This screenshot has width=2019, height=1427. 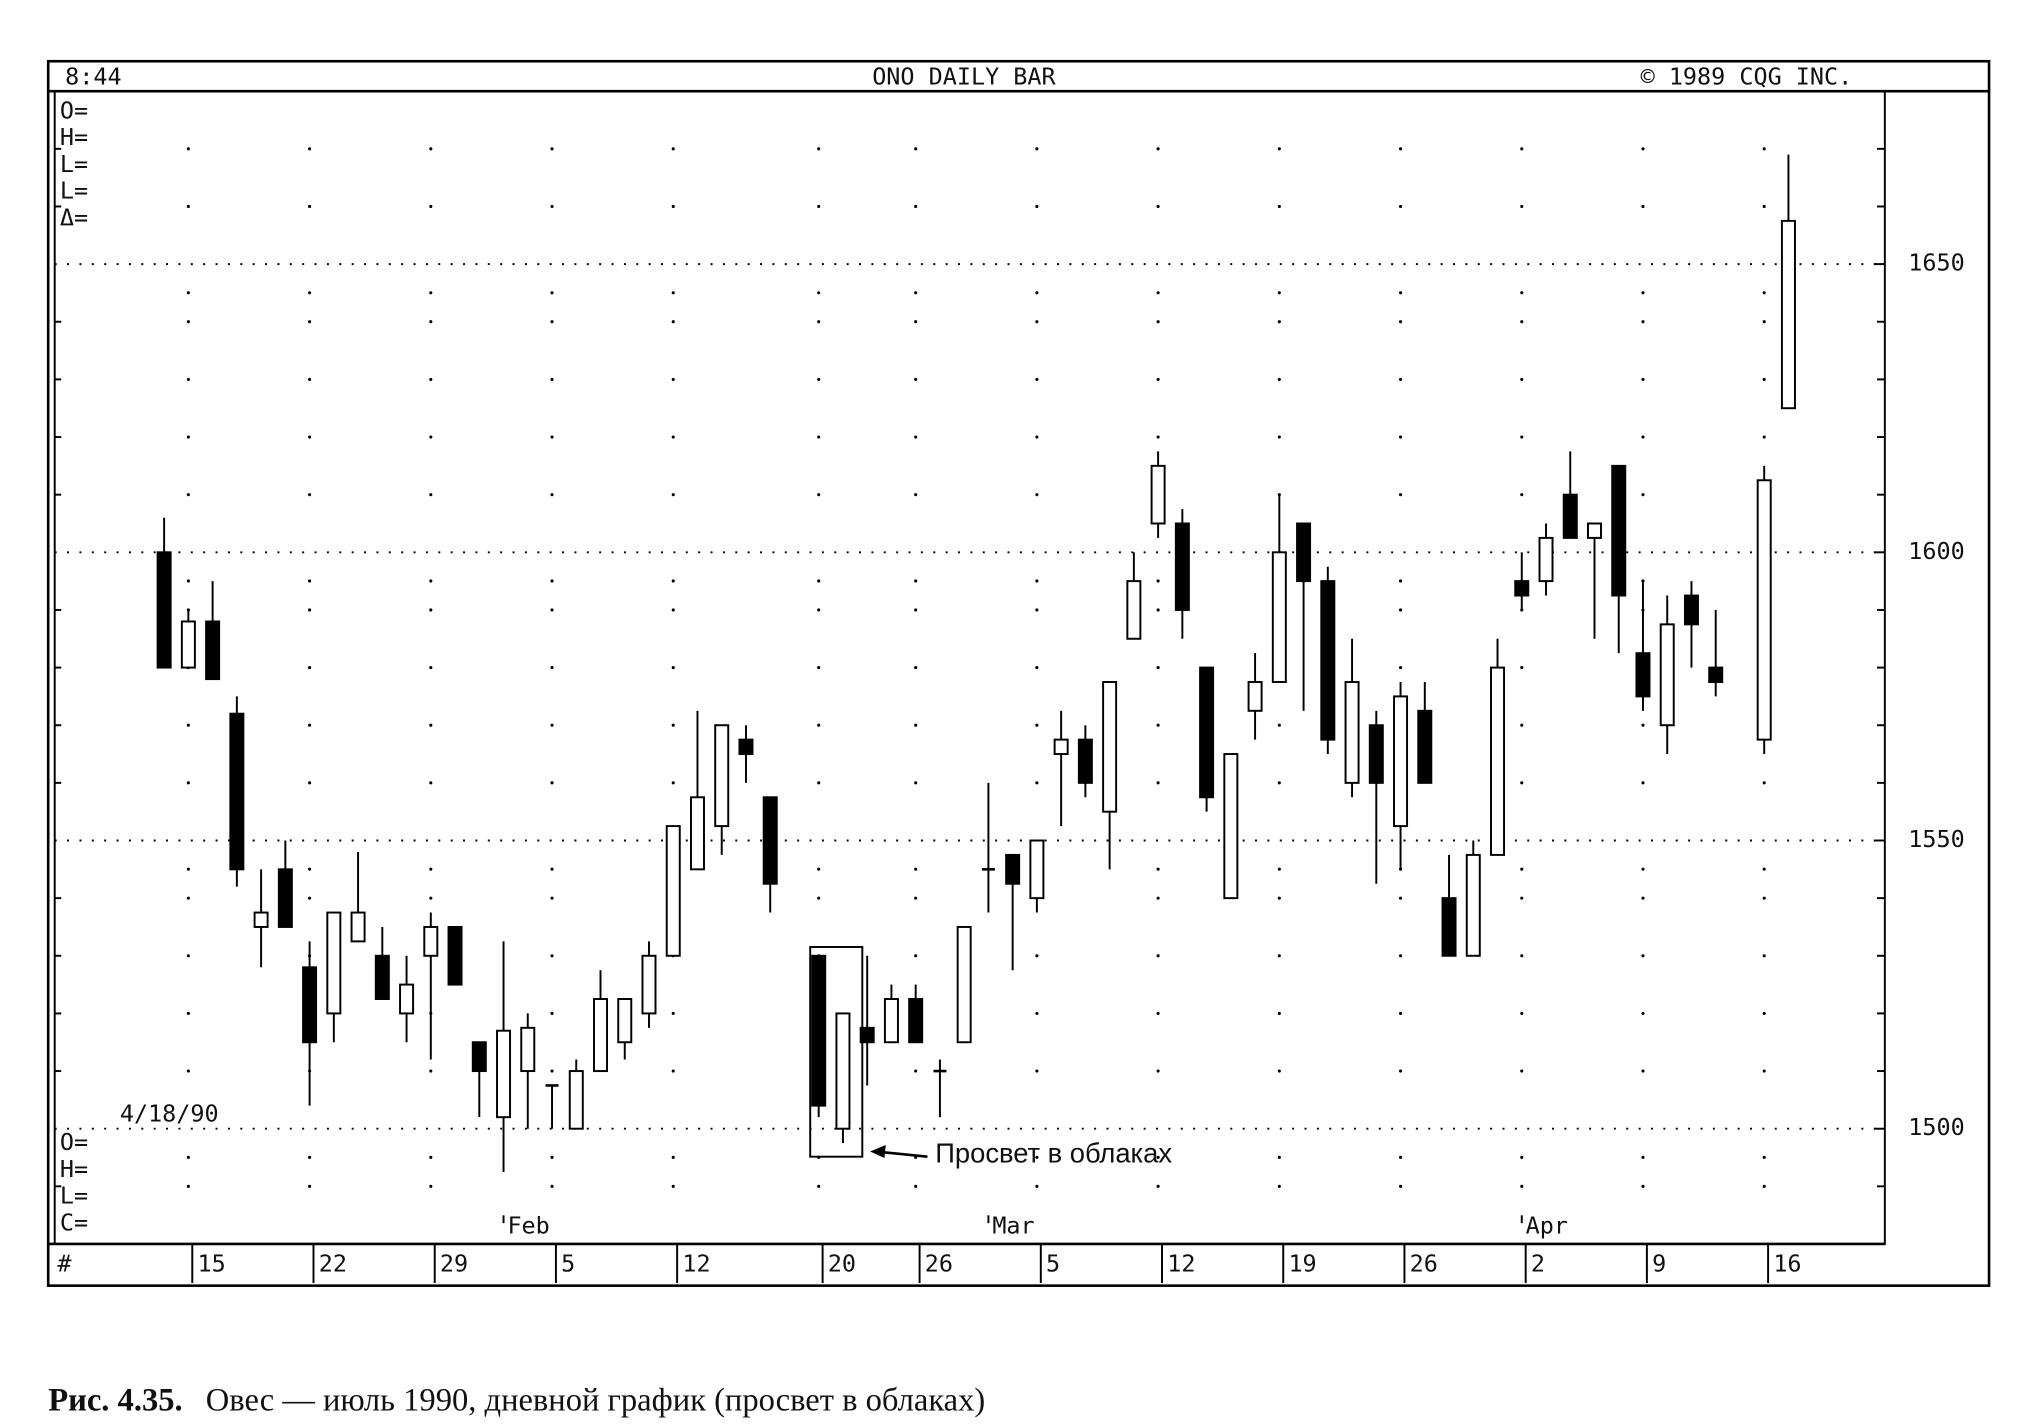 What do you see at coordinates (1936, 551) in the screenshot?
I see `y-tick-label: 1600` at bounding box center [1936, 551].